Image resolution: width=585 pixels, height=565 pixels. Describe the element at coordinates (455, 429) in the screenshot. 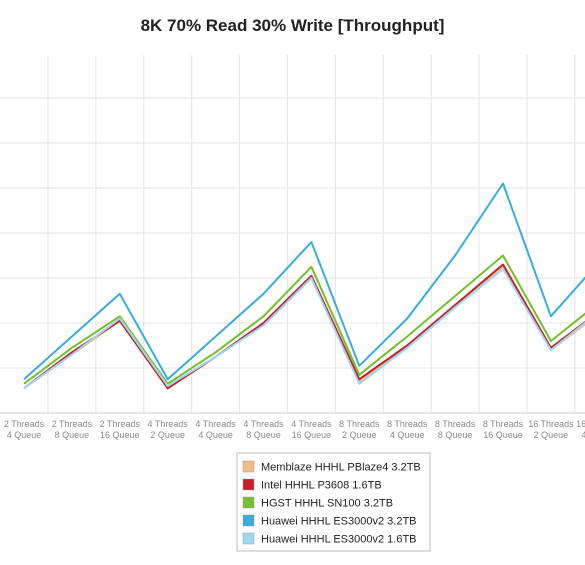

I see `x-tick-label: 8 Threads 8 Queue` at that location.